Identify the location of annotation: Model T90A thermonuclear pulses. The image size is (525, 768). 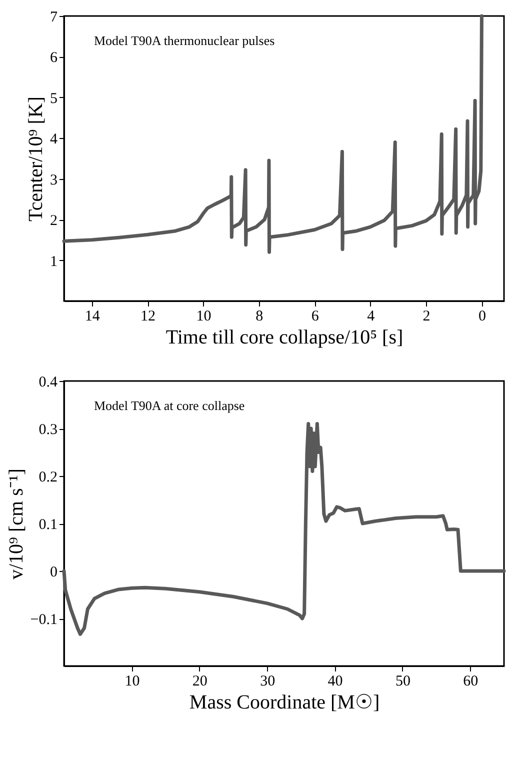
(184, 40).